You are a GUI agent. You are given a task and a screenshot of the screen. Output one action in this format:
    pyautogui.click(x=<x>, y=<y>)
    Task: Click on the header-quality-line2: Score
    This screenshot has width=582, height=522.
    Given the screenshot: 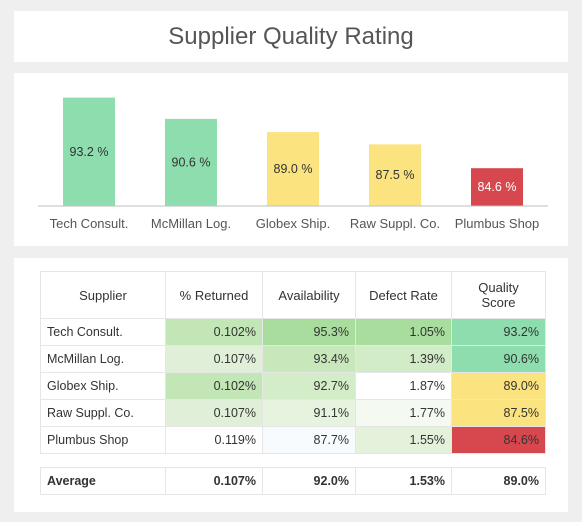 What is the action you would take?
    pyautogui.click(x=498, y=302)
    